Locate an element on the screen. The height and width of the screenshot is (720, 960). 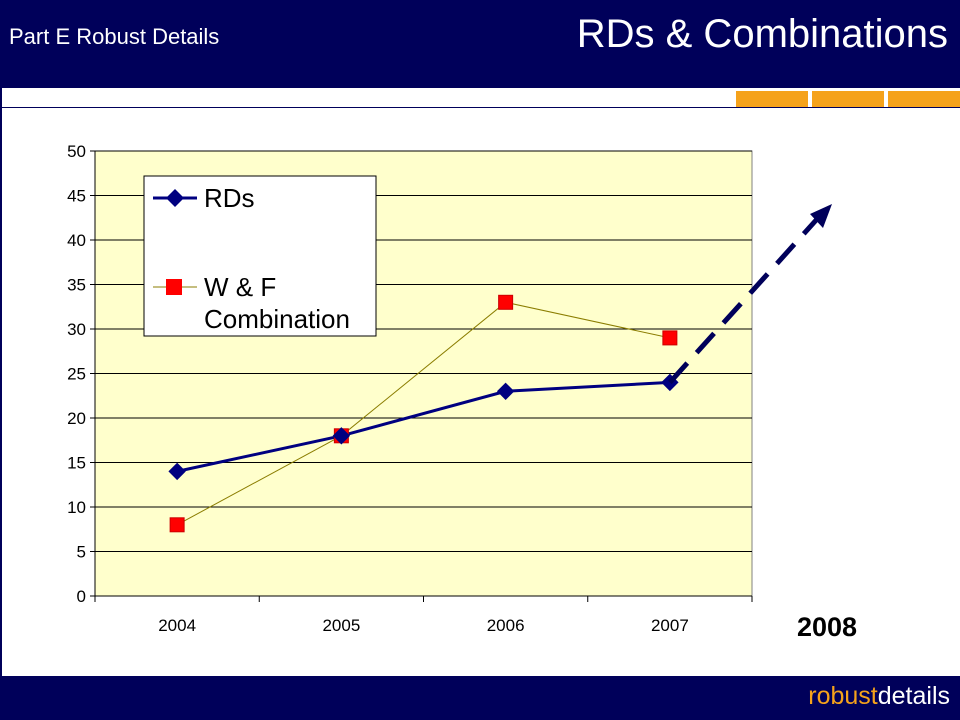
y-tick-label: 25 is located at coordinates (76, 374).